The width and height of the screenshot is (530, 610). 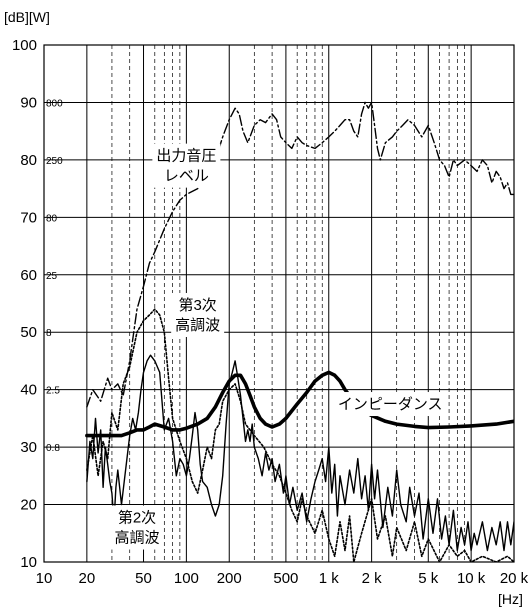 I want to click on y-tick-label: 50, so click(x=28, y=332).